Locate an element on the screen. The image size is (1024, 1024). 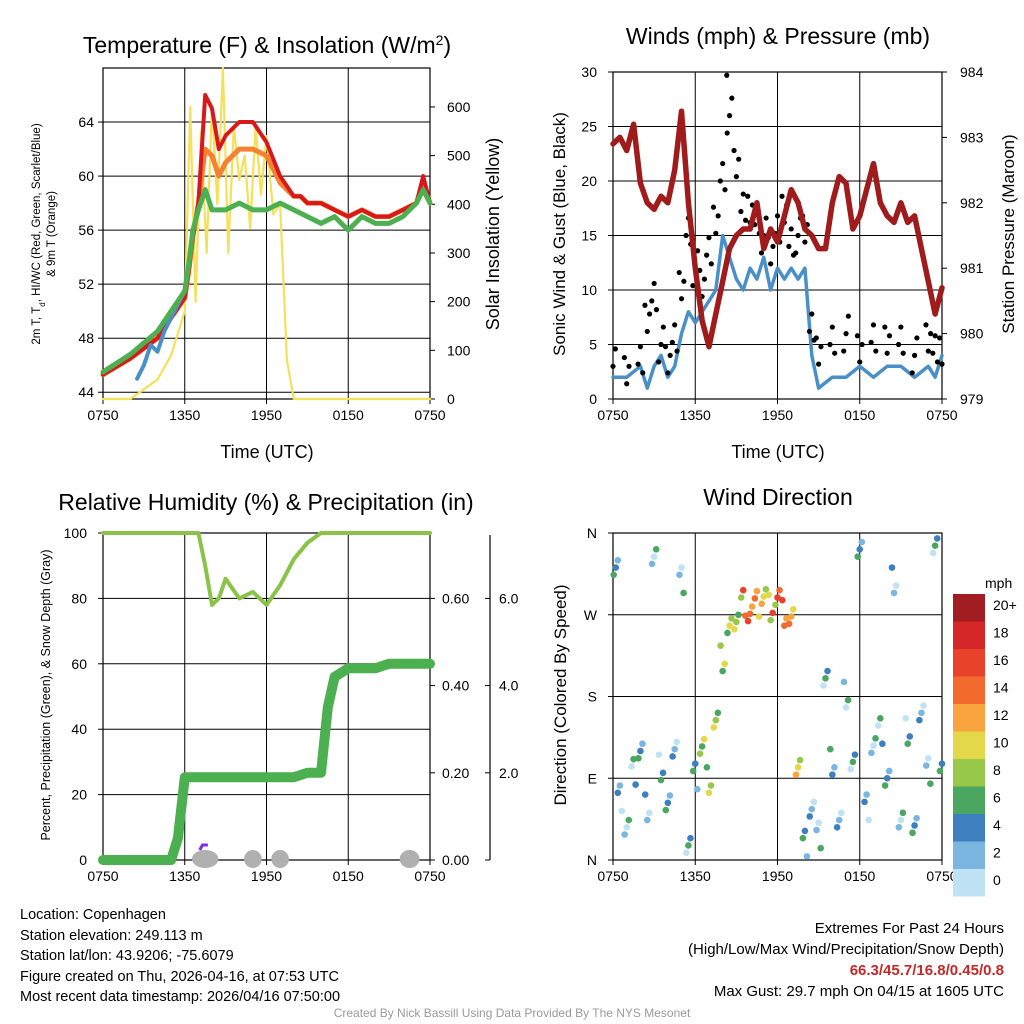
dir-ytick-label: S is located at coordinates (592, 697).